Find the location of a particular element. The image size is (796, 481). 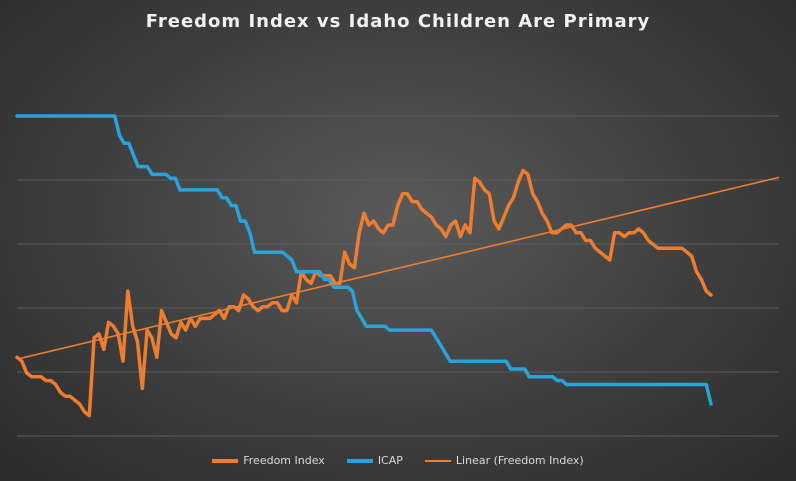

legend-label-freedom-index: Freedom Index is located at coordinates (284, 460).